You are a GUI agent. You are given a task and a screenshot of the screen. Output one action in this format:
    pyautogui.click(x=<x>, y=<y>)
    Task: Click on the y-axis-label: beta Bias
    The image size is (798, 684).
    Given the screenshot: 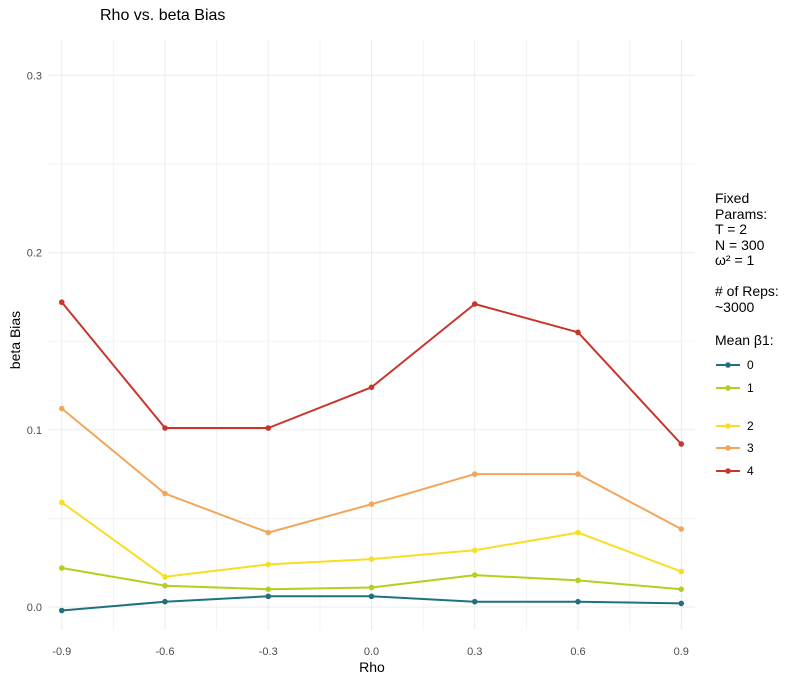 What is the action you would take?
    pyautogui.click(x=15, y=340)
    